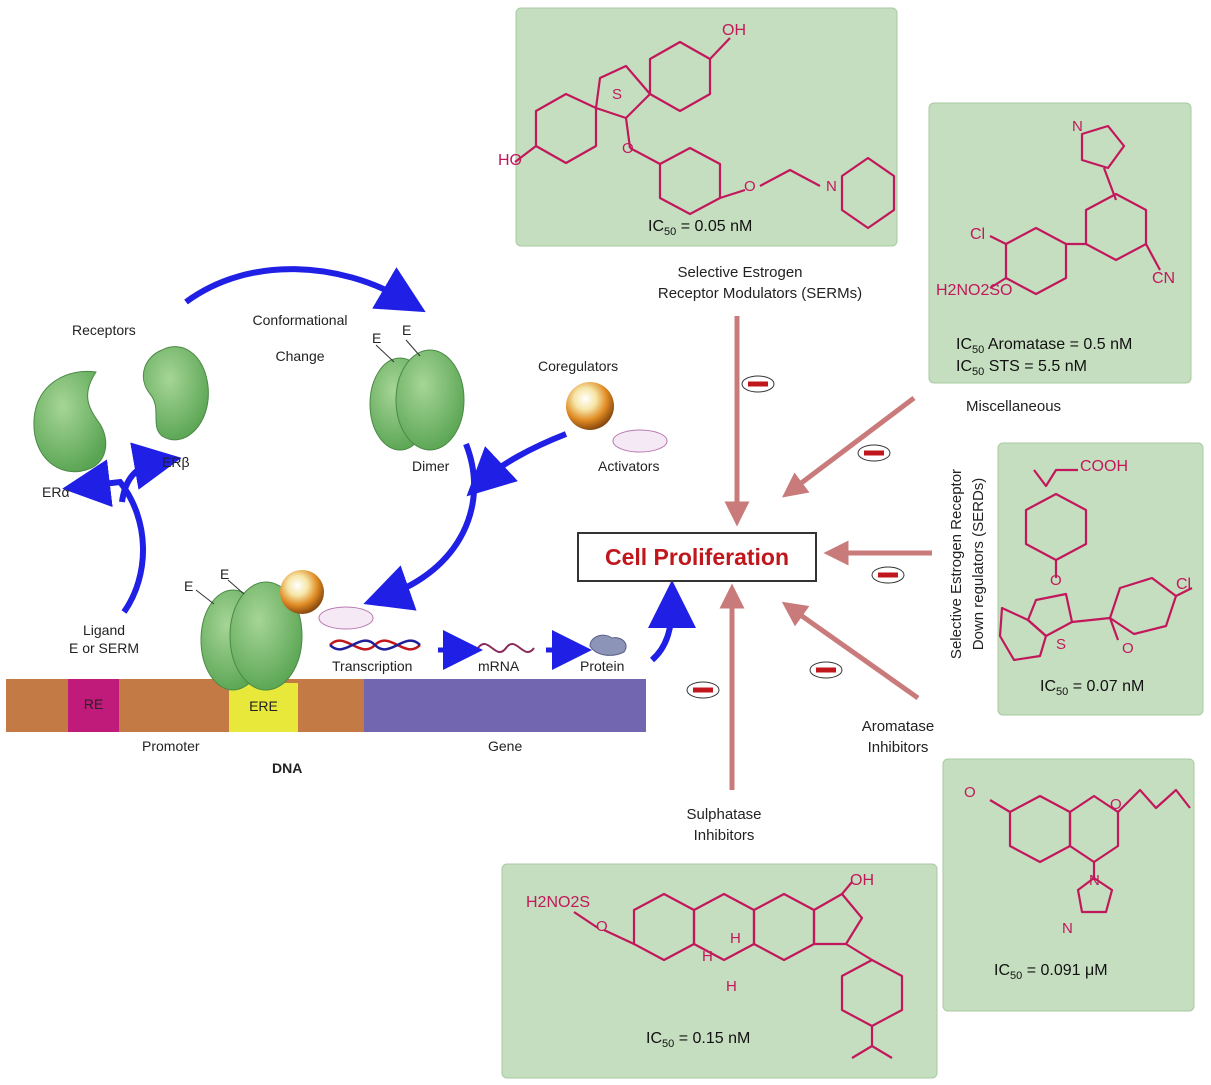  Describe the element at coordinates (1077, 126) in the screenshot. I see `chem-n-misc: N` at that location.